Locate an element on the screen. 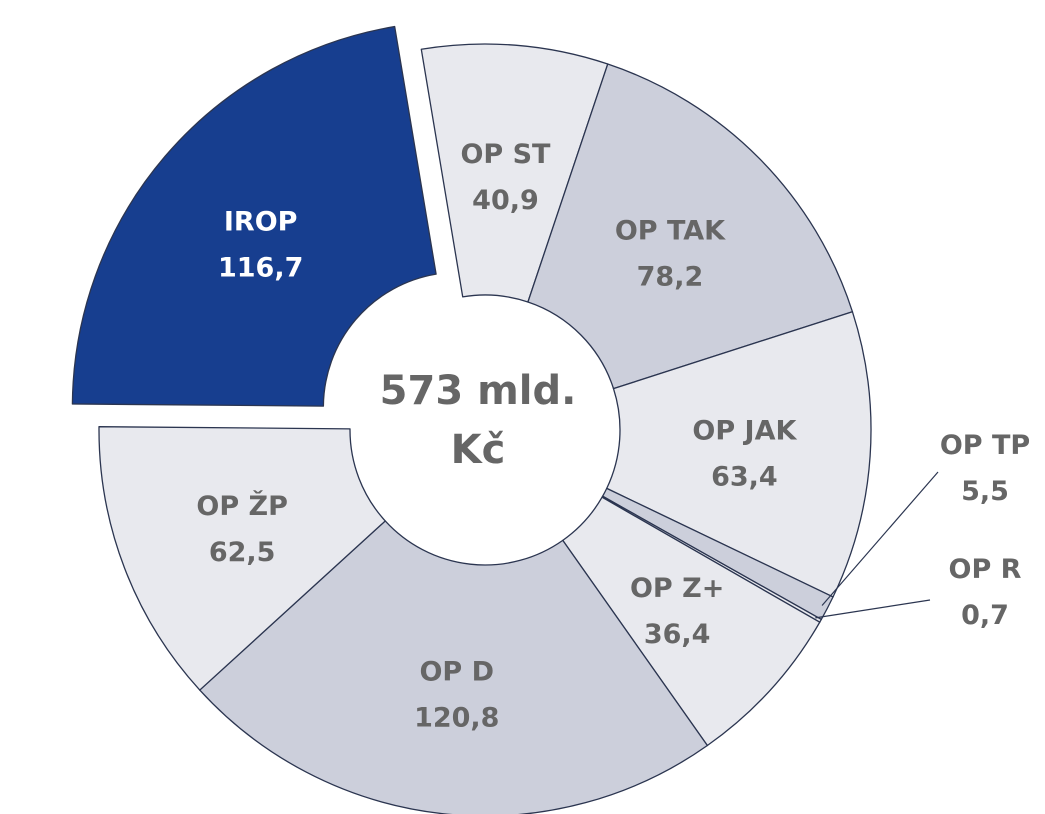  slice-label-op-r: OP R 0,7 is located at coordinates (985, 592).